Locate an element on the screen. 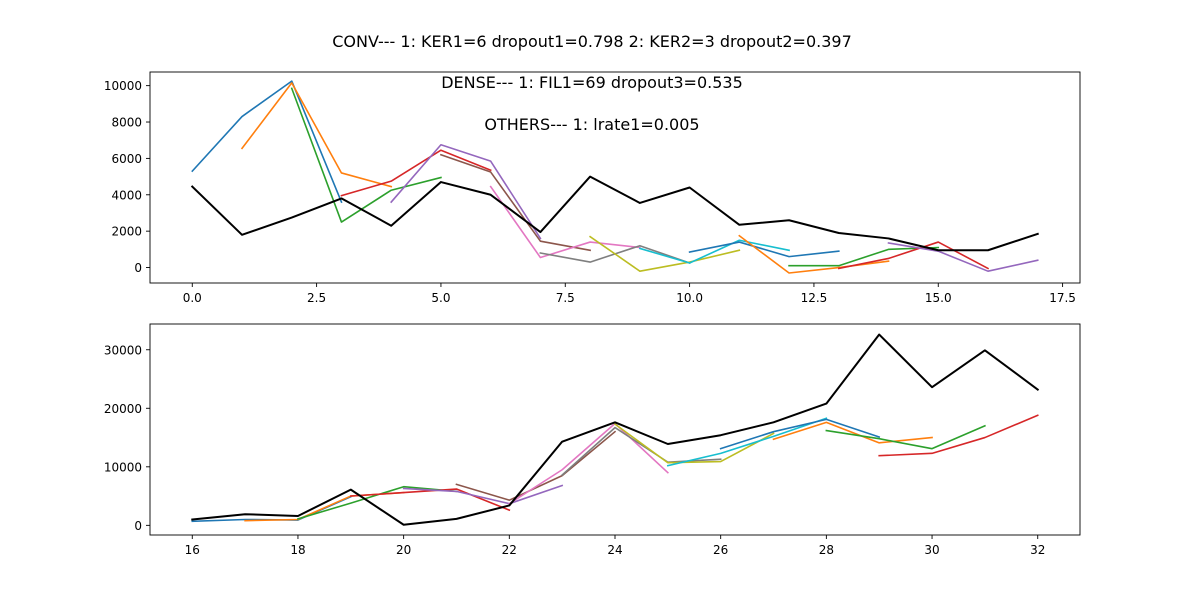  y-tick-label: 4000 is located at coordinates (126, 195).